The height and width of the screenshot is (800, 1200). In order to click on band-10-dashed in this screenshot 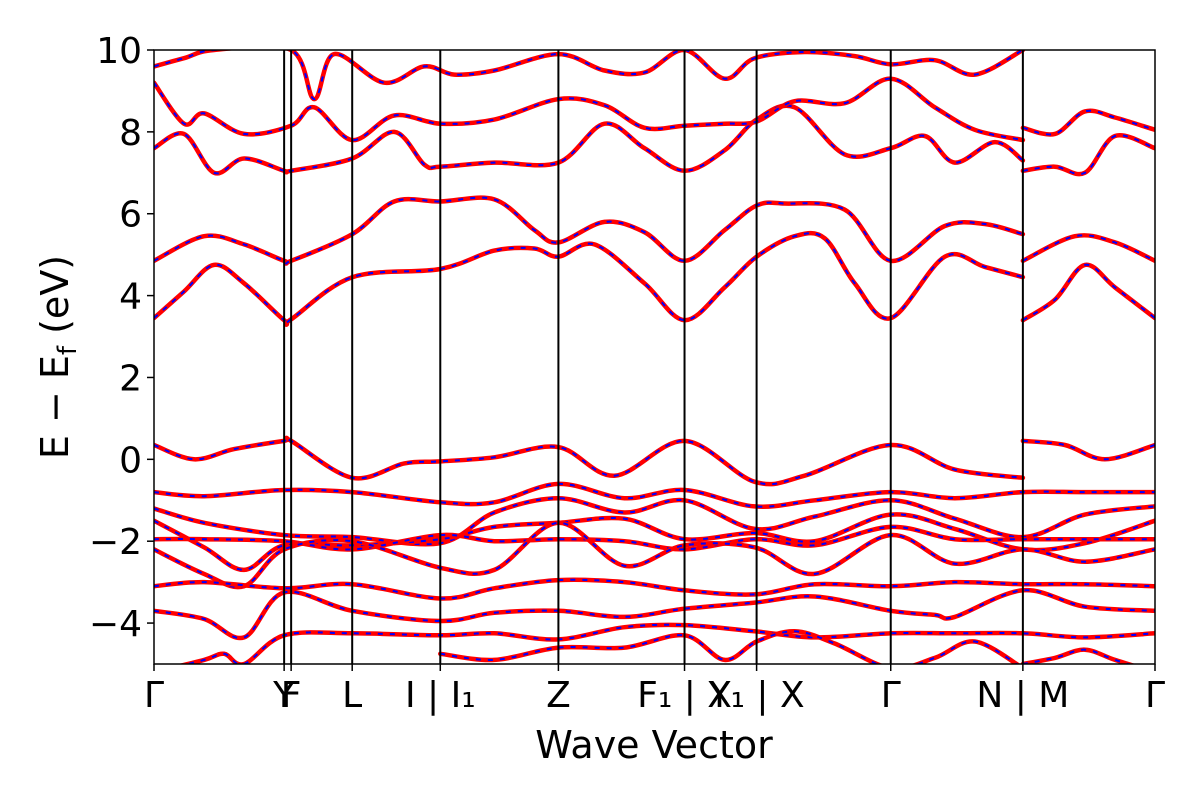, I will do `click(1088, 450)`.